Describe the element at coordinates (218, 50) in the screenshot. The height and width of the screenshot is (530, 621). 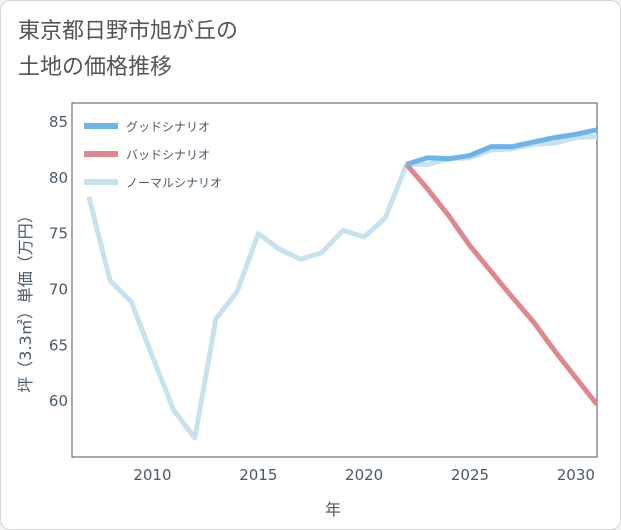
I see `chart-title: 東京都日野市旭が丘の 土地の価格推移` at that location.